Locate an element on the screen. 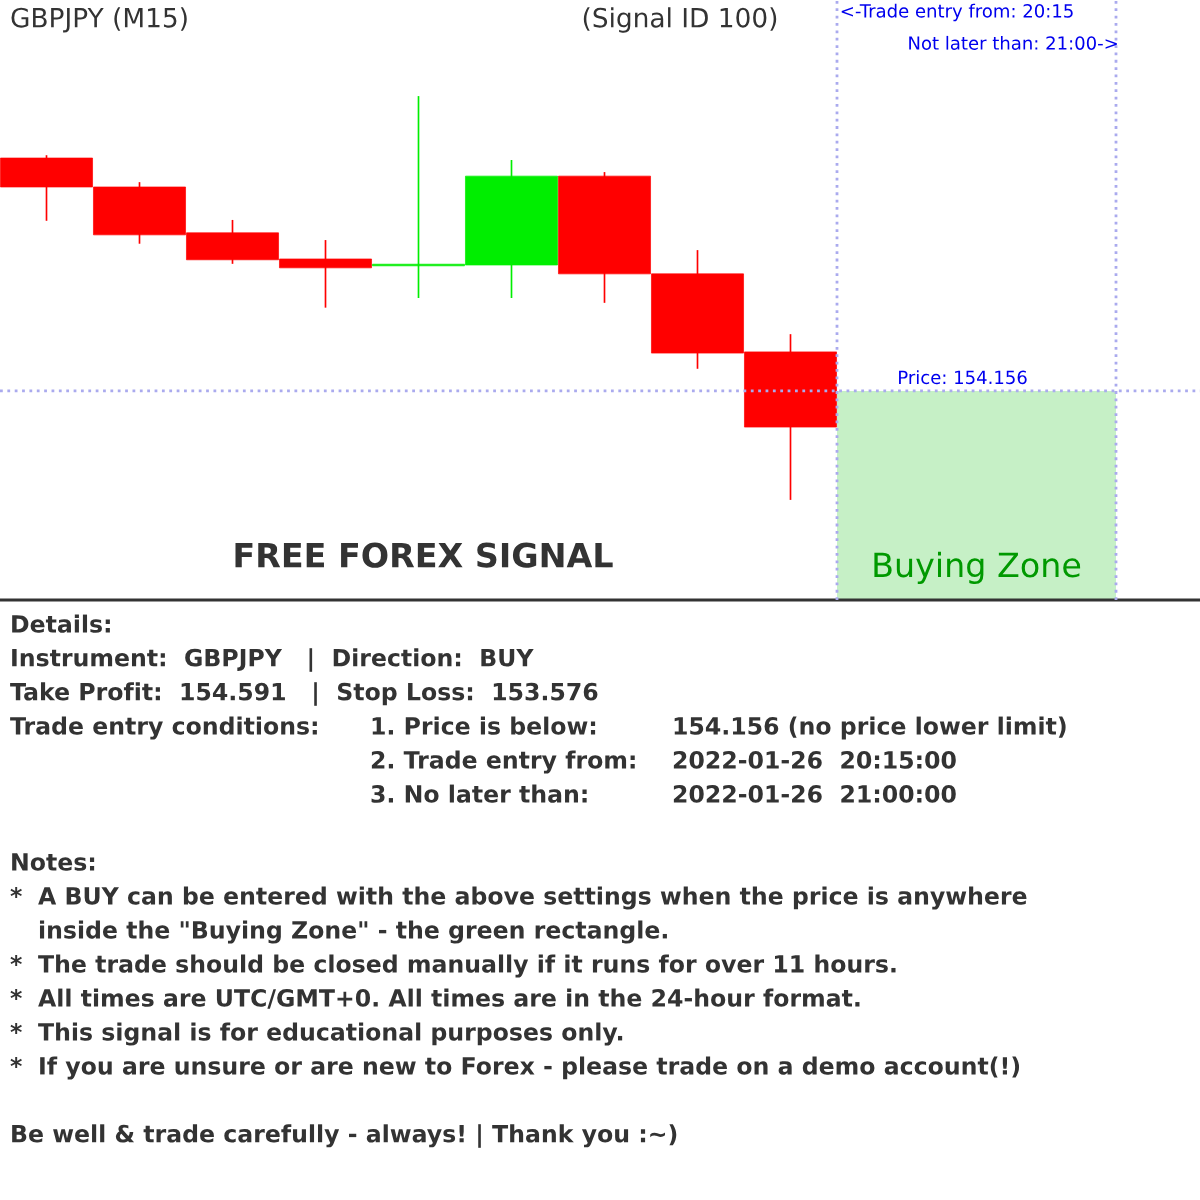  chart-title: GBPJPY (M15) is located at coordinates (99, 20).